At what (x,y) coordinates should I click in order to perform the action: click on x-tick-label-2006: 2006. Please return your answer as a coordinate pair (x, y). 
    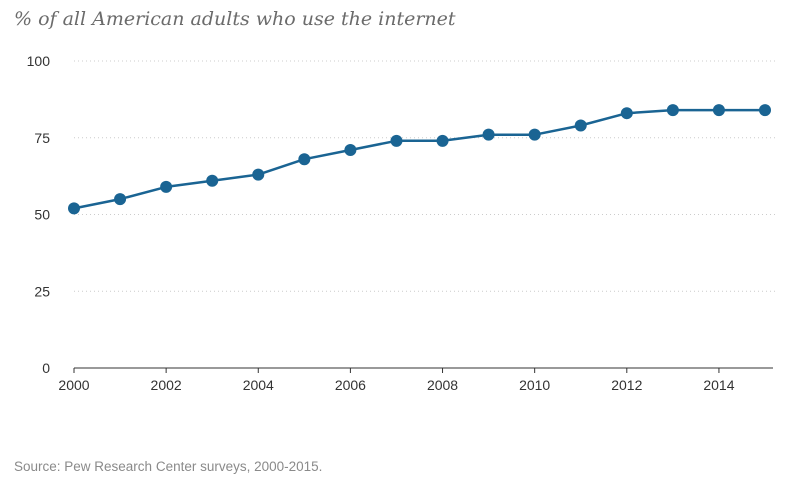
    Looking at the image, I should click on (350, 385).